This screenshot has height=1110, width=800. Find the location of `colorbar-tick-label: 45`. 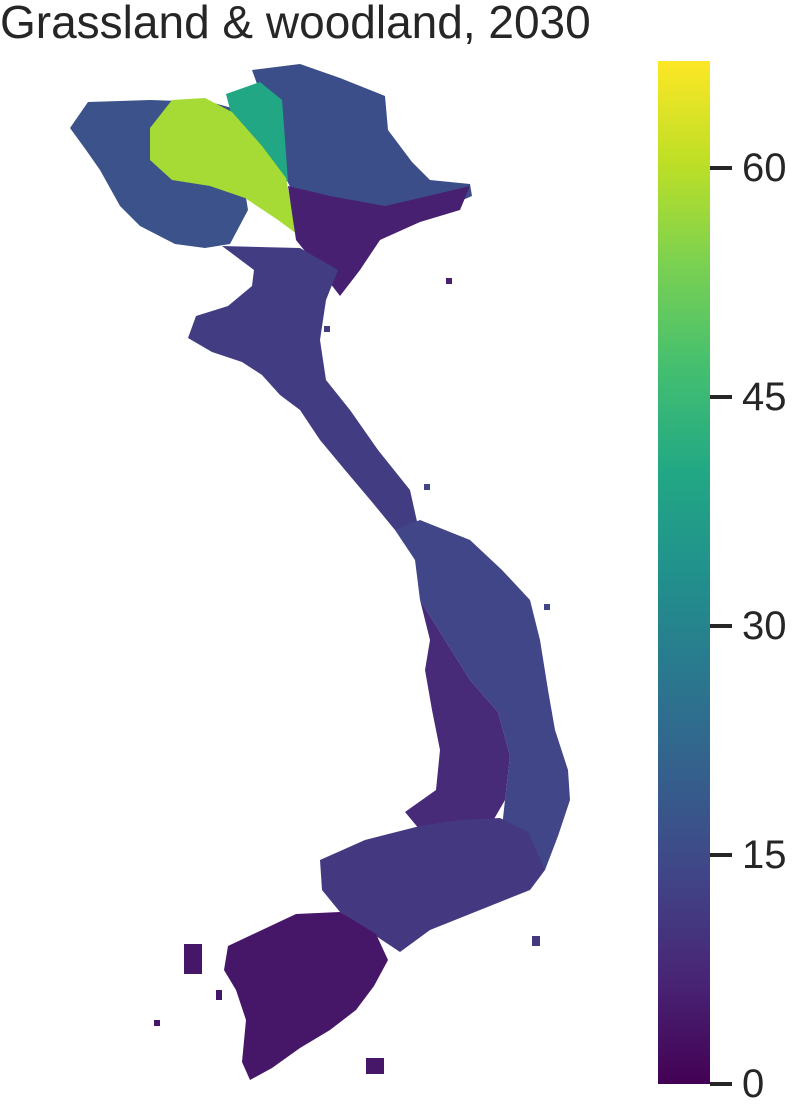

colorbar-tick-label: 45 is located at coordinates (764, 396).